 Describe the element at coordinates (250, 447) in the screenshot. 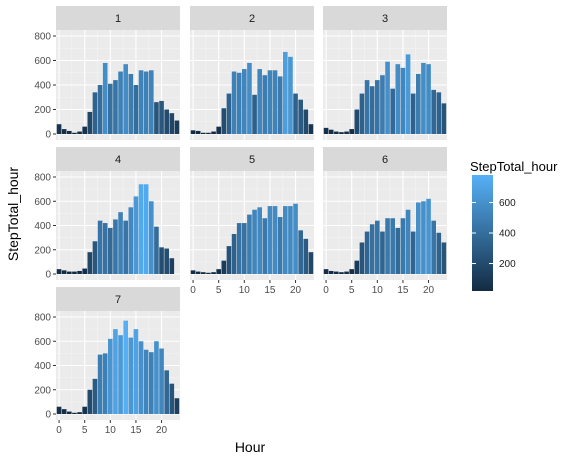

I see `x-axis-title: Hour` at that location.